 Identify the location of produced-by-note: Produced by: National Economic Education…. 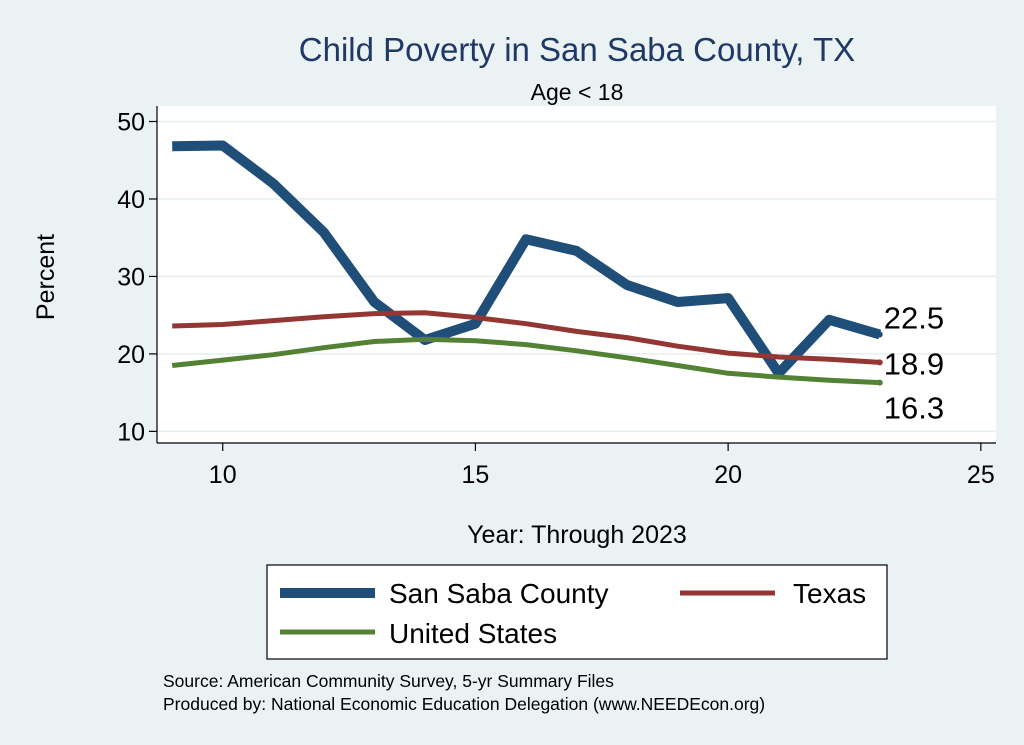
(464, 704).